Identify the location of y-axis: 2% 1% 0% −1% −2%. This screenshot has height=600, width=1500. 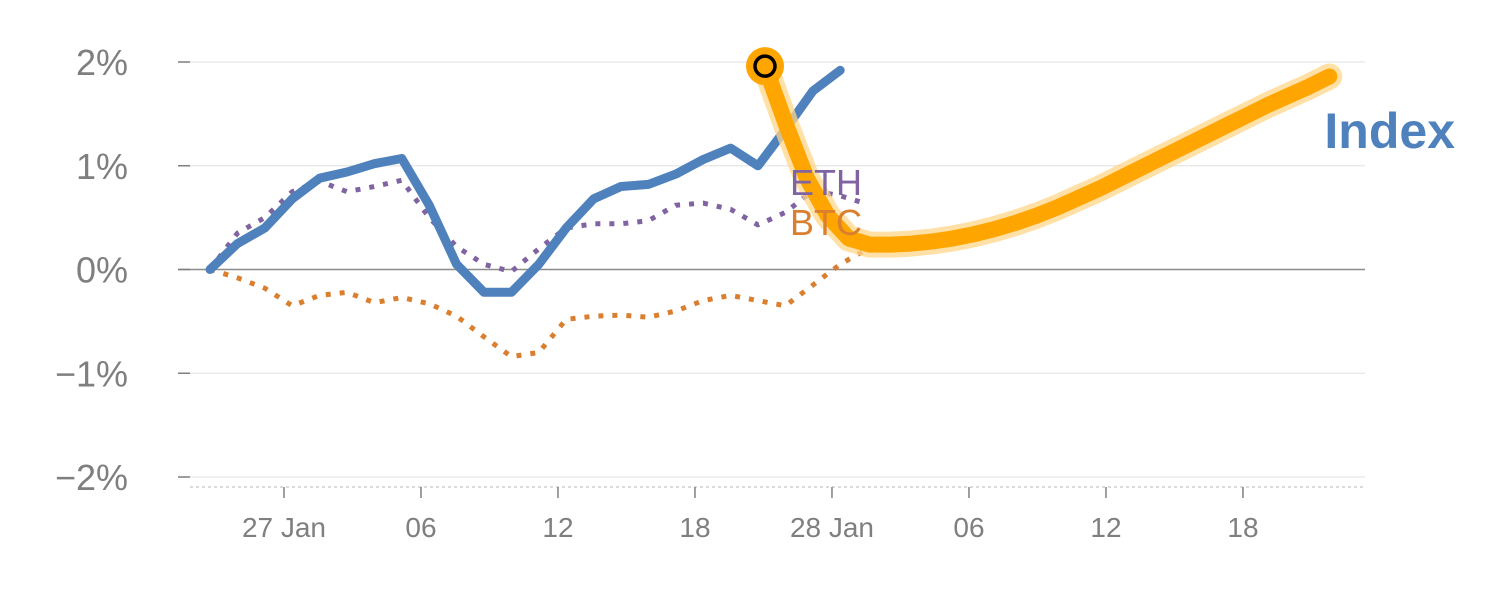
(122, 270).